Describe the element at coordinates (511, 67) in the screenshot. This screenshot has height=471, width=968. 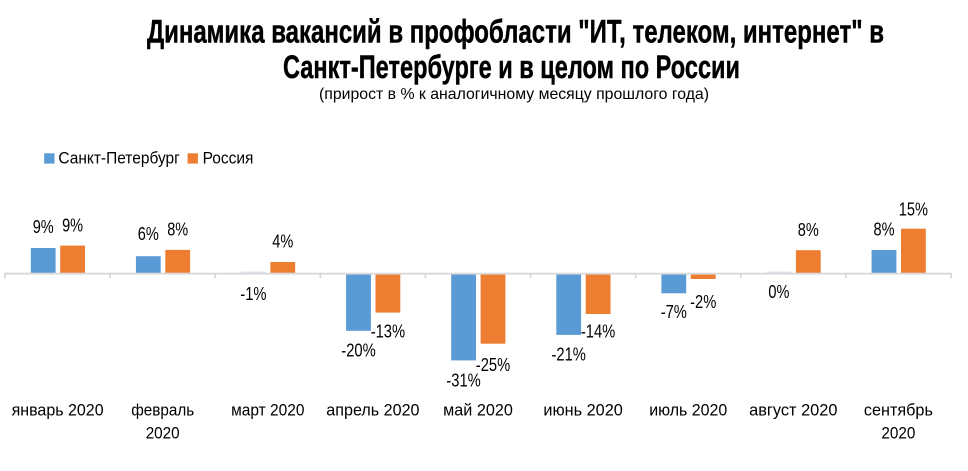
I see `svg-text:Санкт-Петербурге и в целом по: Санкт-Петербурге и в целом по России` at that location.